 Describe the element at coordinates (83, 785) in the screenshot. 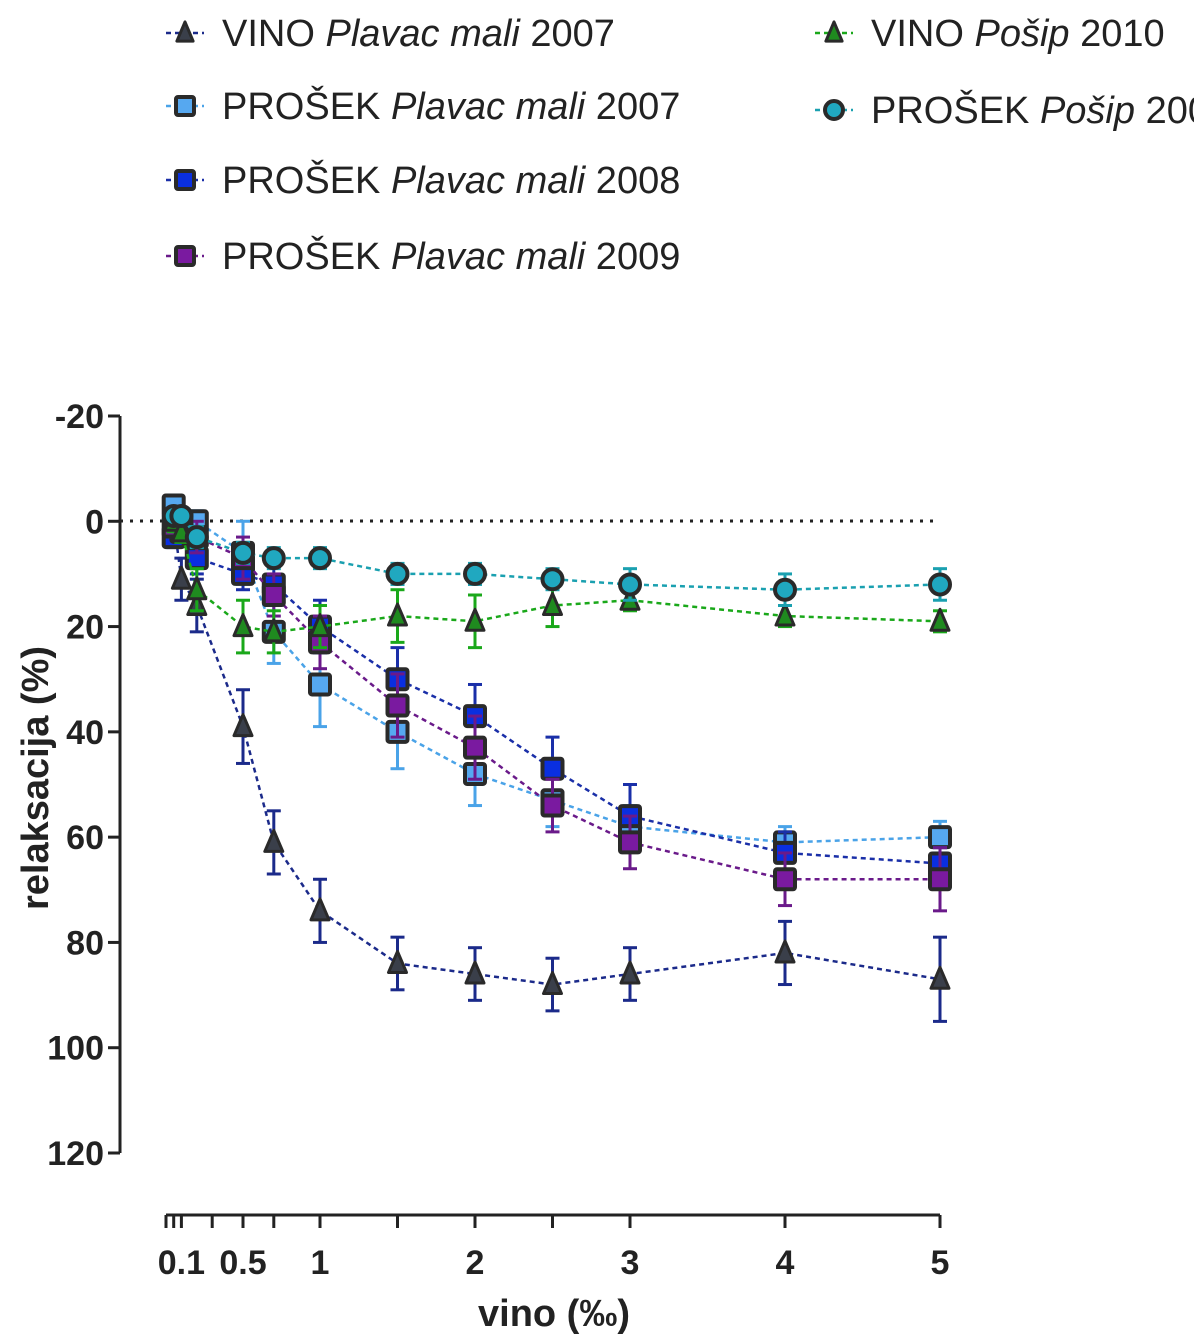

I see `y-ticks: -20 0 20 40 60 80 100 120` at that location.